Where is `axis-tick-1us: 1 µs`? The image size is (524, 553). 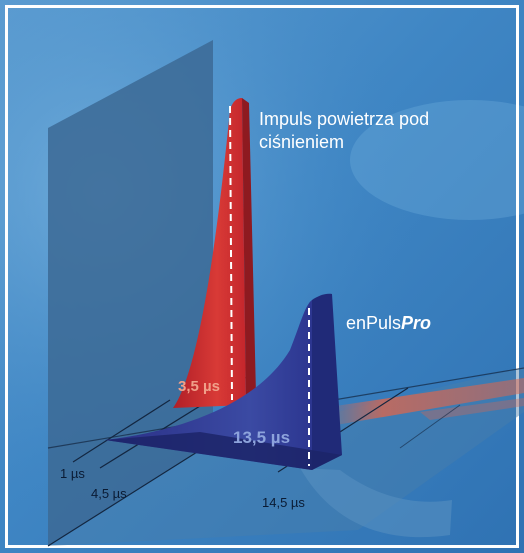 axis-tick-1us: 1 µs is located at coordinates (72, 473).